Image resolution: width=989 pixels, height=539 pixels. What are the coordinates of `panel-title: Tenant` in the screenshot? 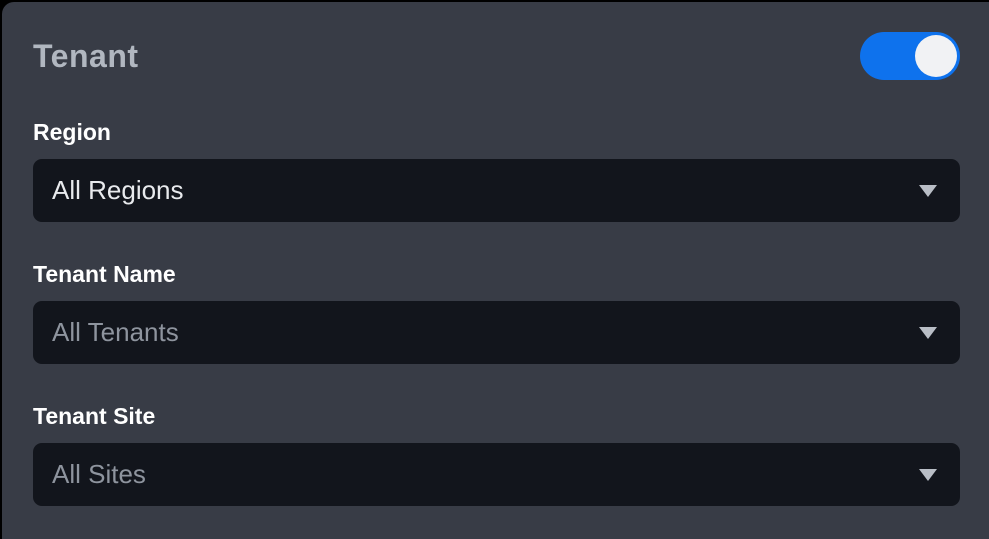 It's located at (86, 55).